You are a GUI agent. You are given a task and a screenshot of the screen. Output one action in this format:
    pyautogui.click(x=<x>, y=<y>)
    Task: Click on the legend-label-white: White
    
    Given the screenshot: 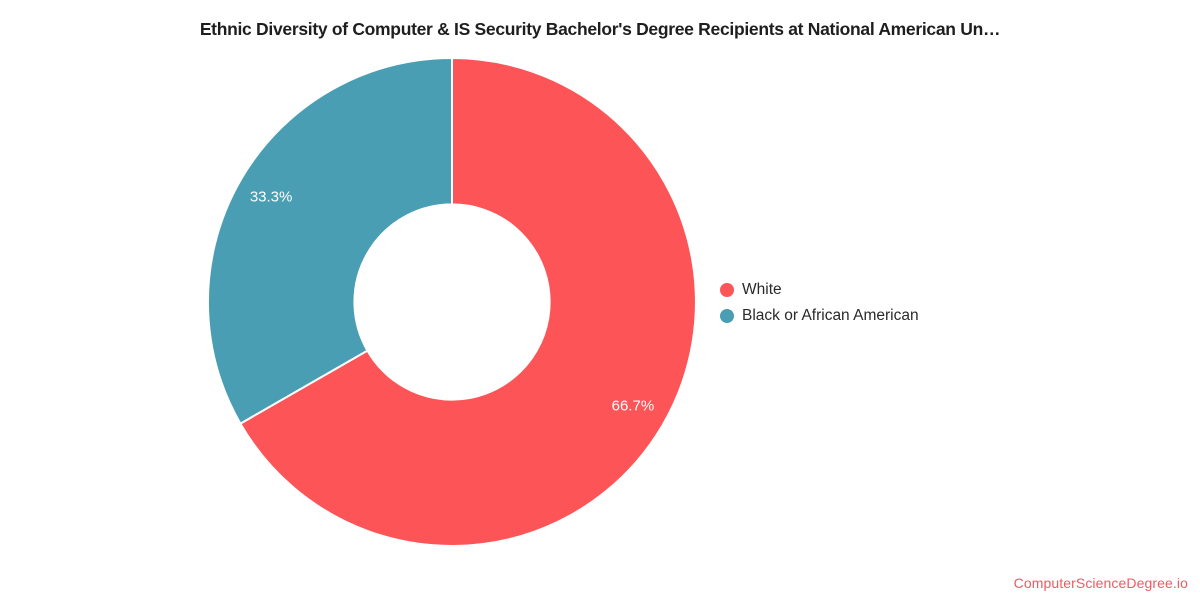 What is the action you would take?
    pyautogui.click(x=762, y=289)
    